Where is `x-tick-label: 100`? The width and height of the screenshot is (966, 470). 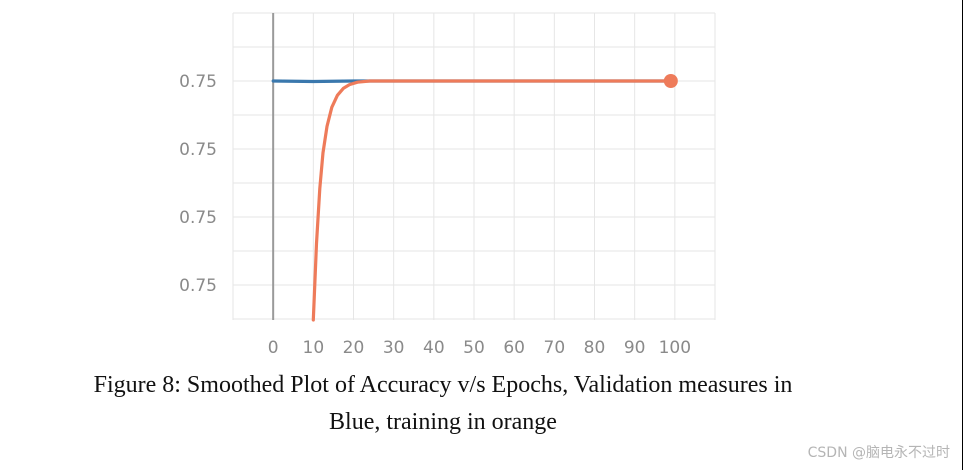 x-tick-label: 100 is located at coordinates (675, 348).